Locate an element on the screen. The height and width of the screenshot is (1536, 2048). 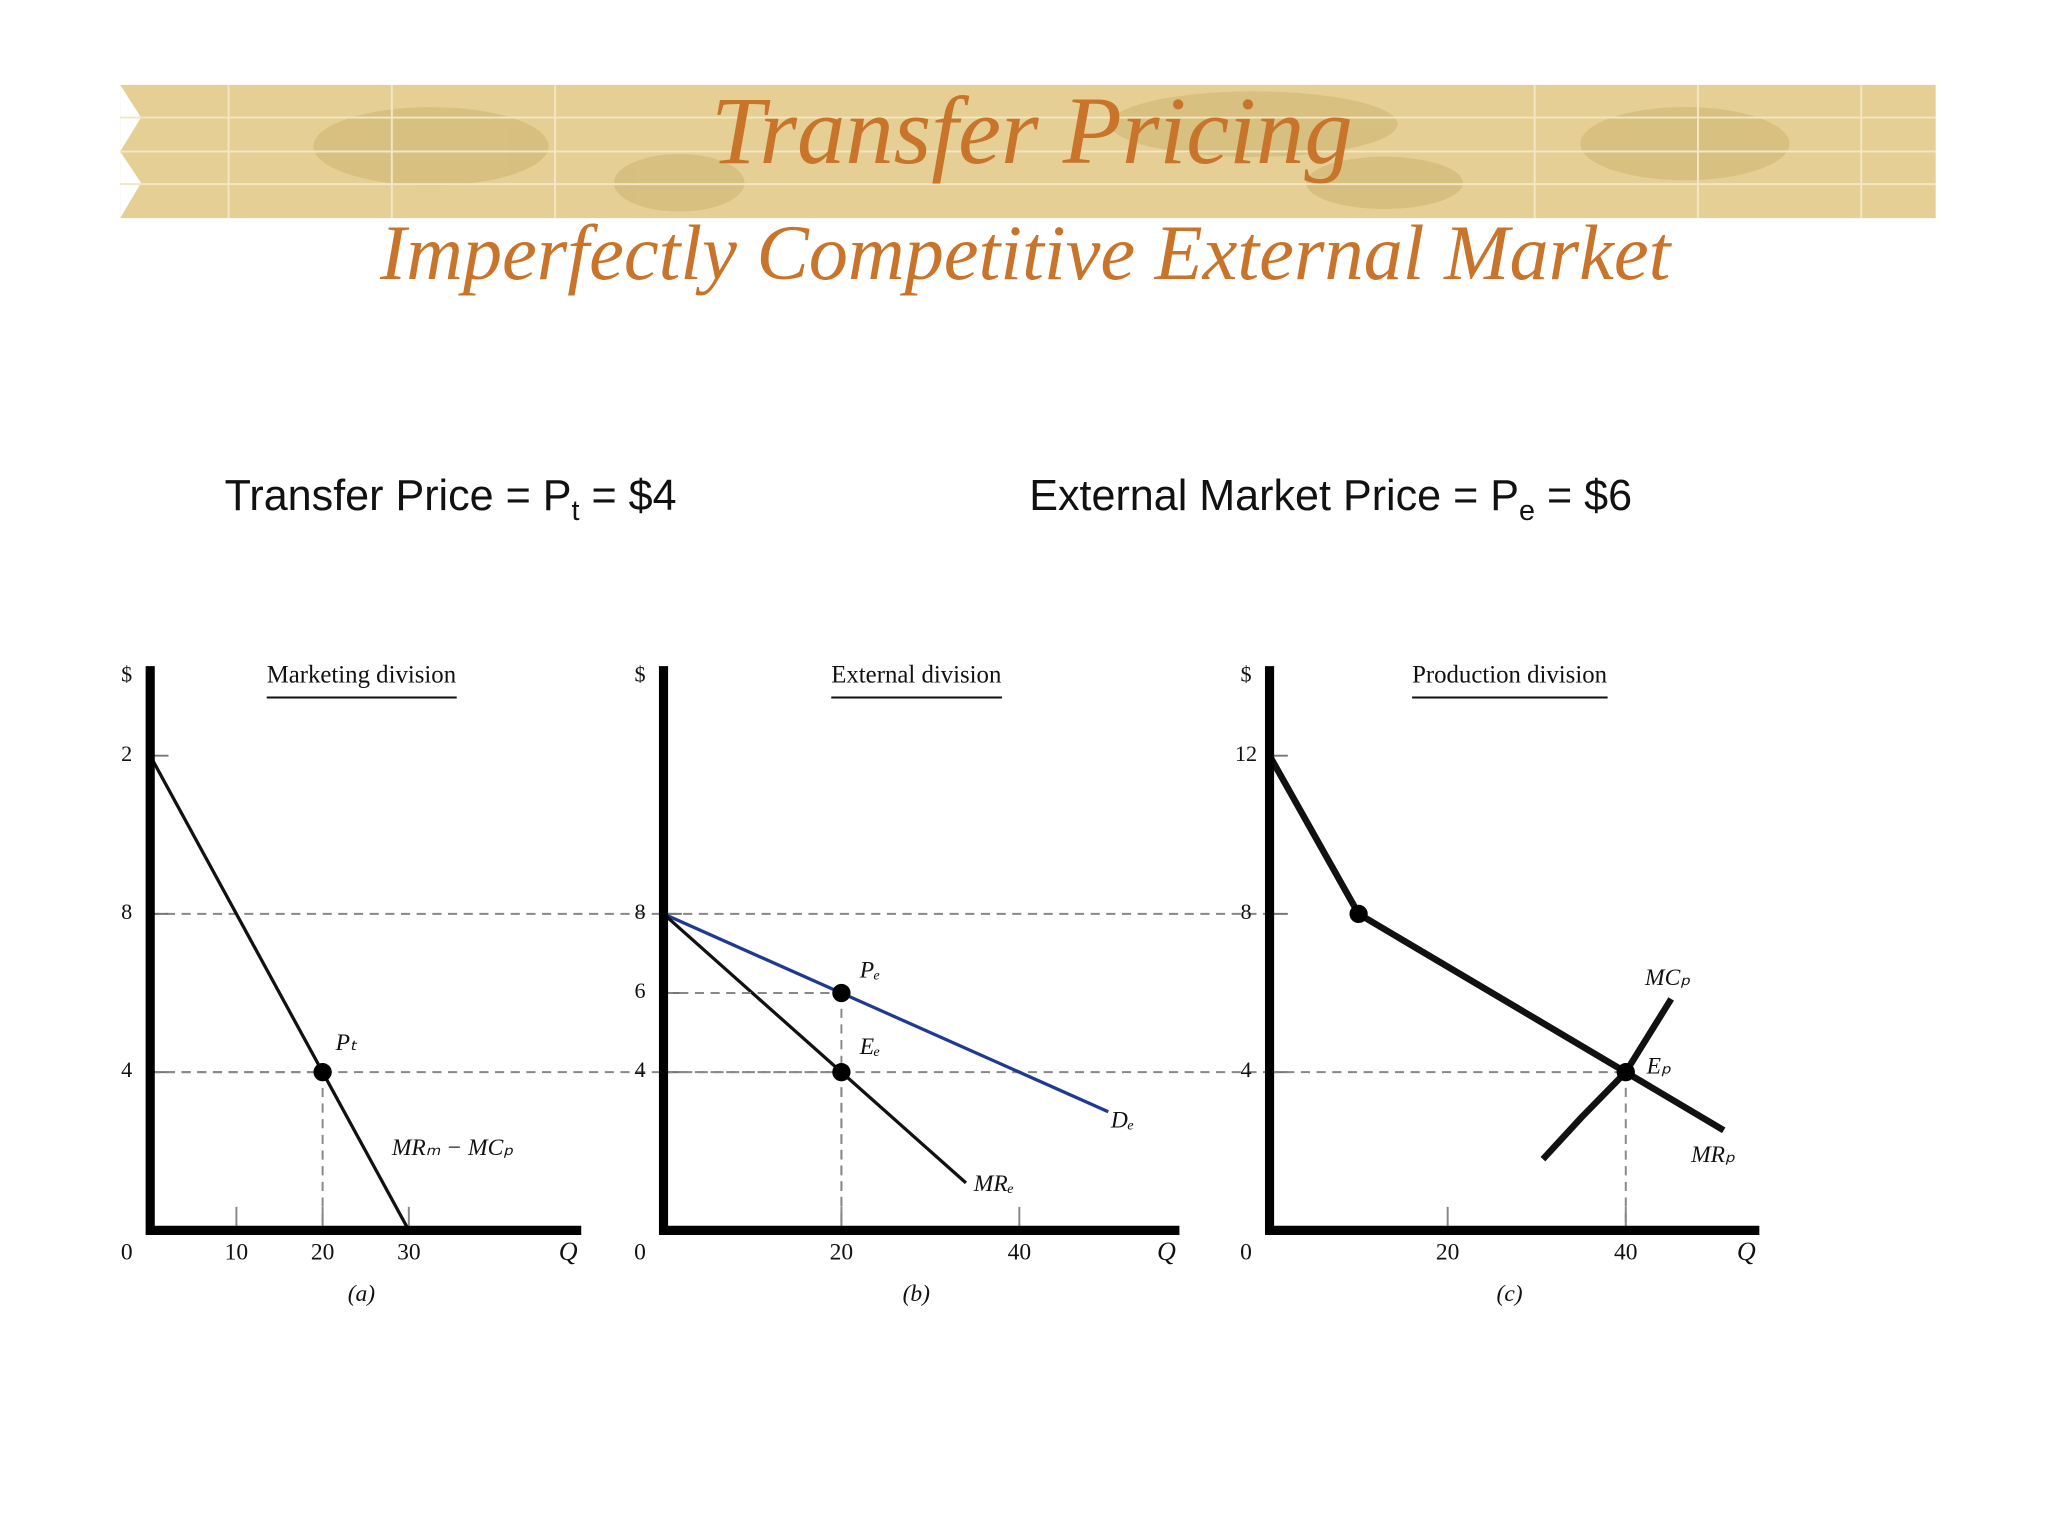
slide-subtitle: Imperfectly Competitive External Market is located at coordinates (1026, 252).